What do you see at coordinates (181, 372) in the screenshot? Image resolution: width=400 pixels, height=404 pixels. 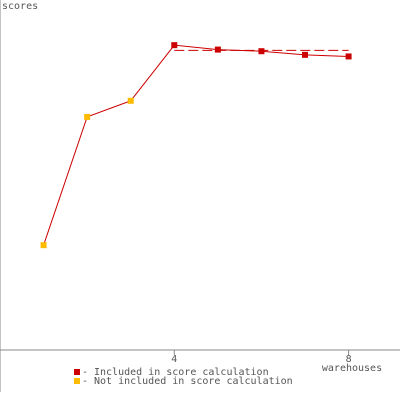 I see `legend-label: Included in score calculation` at bounding box center [181, 372].